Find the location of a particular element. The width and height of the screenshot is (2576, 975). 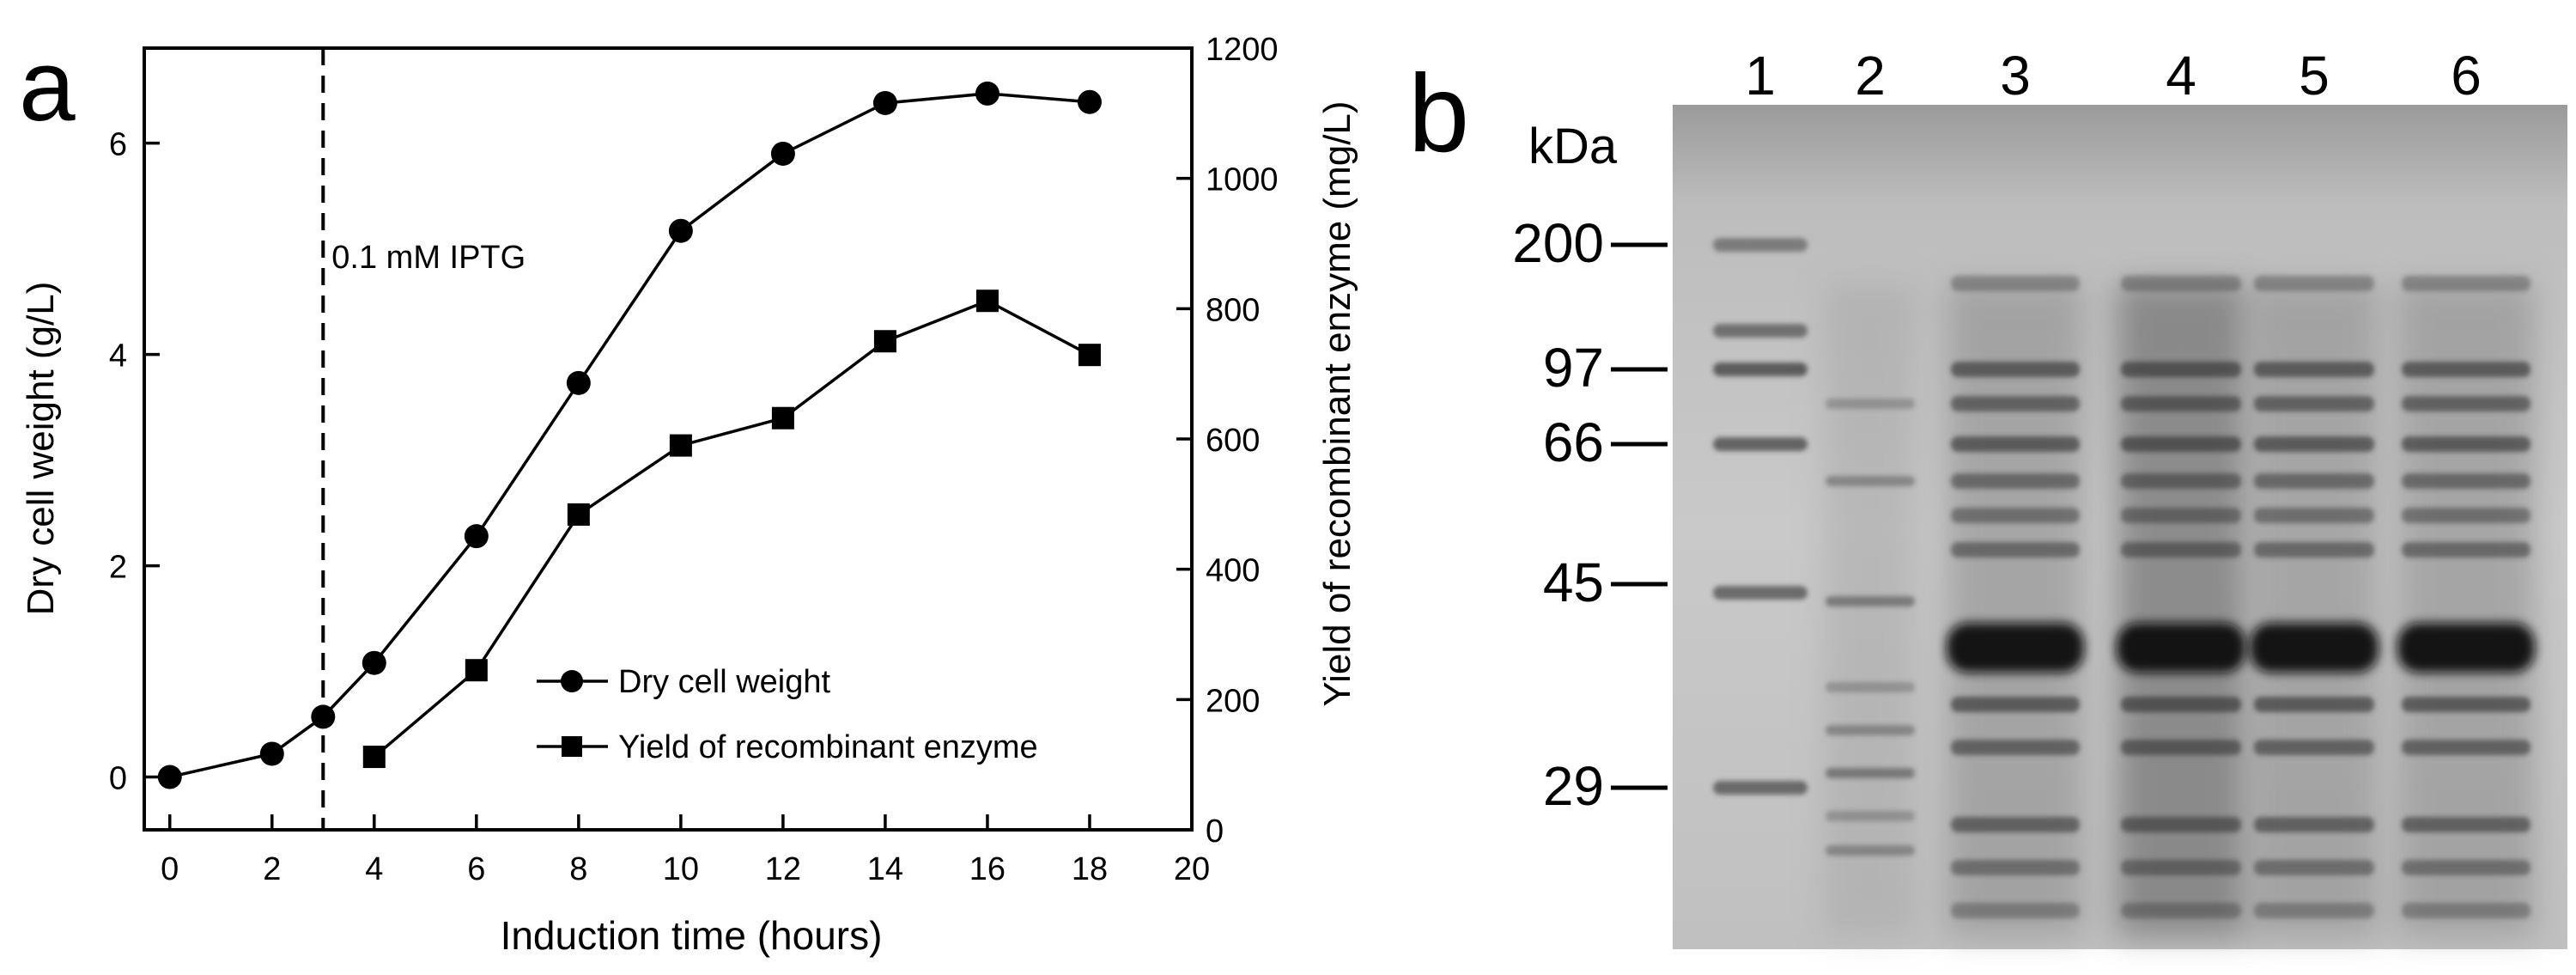

x-axis-title: Induction time (hours) is located at coordinates (692, 935).